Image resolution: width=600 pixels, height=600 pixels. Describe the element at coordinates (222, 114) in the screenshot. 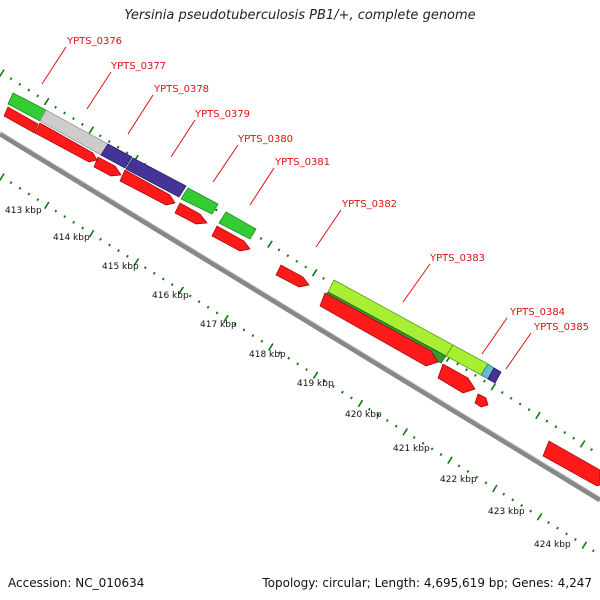

I see `gene-label: YPTS_0379` at that location.